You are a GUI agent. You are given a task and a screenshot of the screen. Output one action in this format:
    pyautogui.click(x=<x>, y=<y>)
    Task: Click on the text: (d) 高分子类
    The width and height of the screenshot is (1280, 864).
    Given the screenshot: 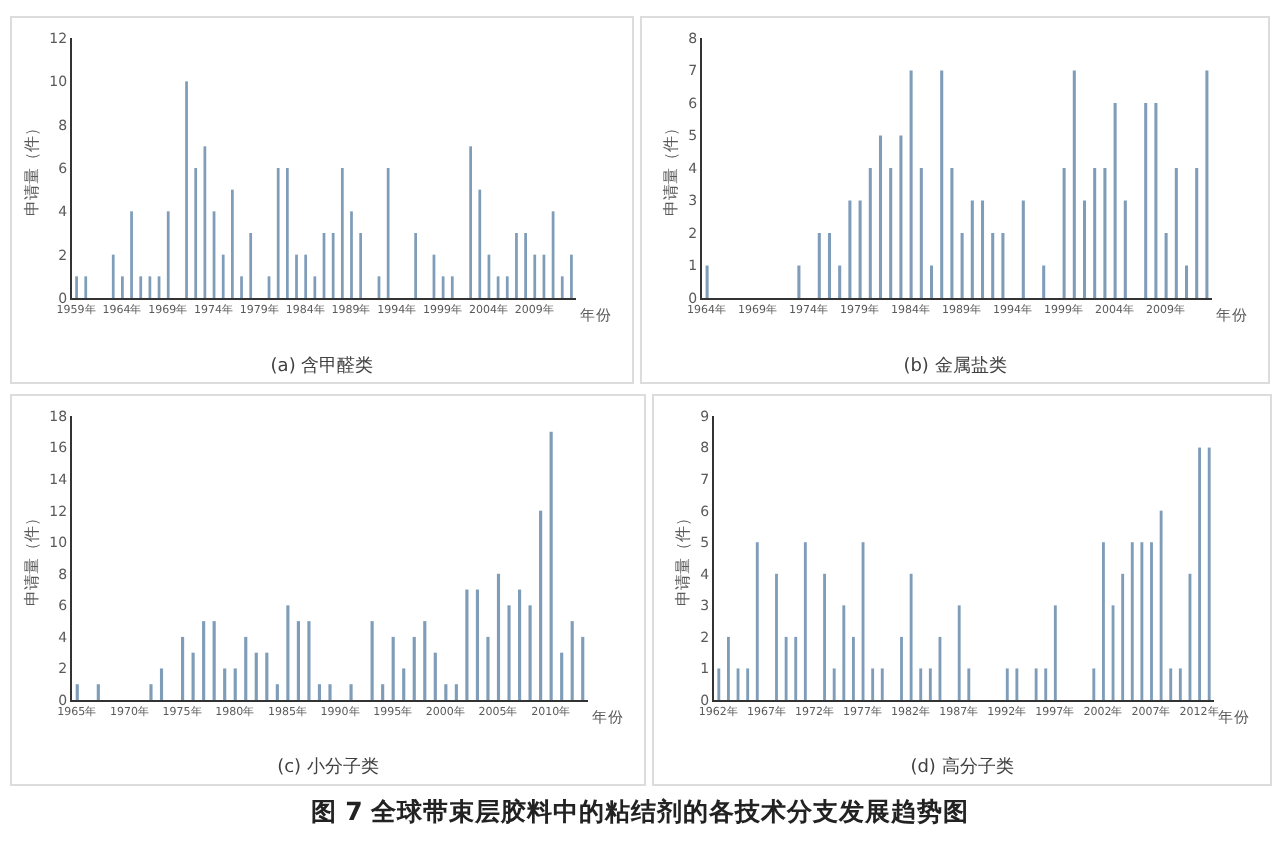 What is the action you would take?
    pyautogui.click(x=962, y=767)
    